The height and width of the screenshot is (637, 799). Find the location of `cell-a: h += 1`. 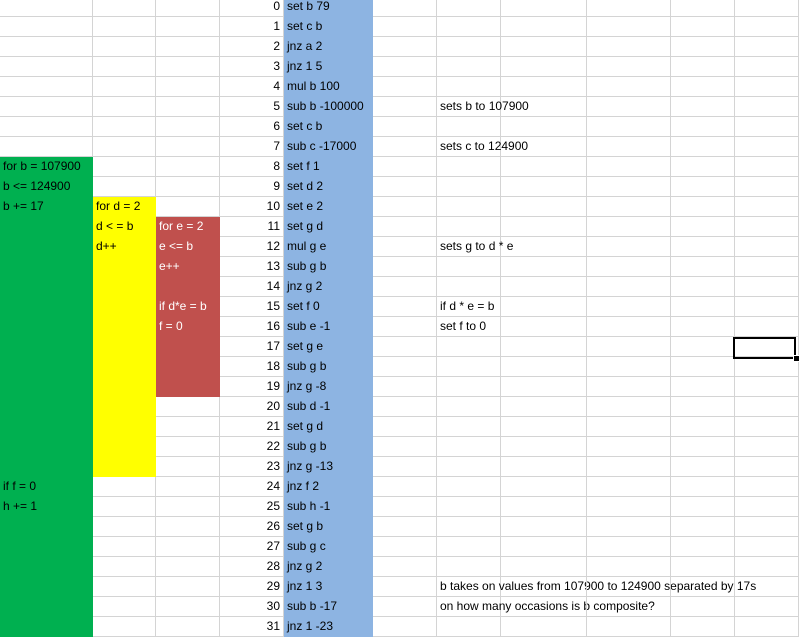

cell-a: h += 1 is located at coordinates (46, 507).